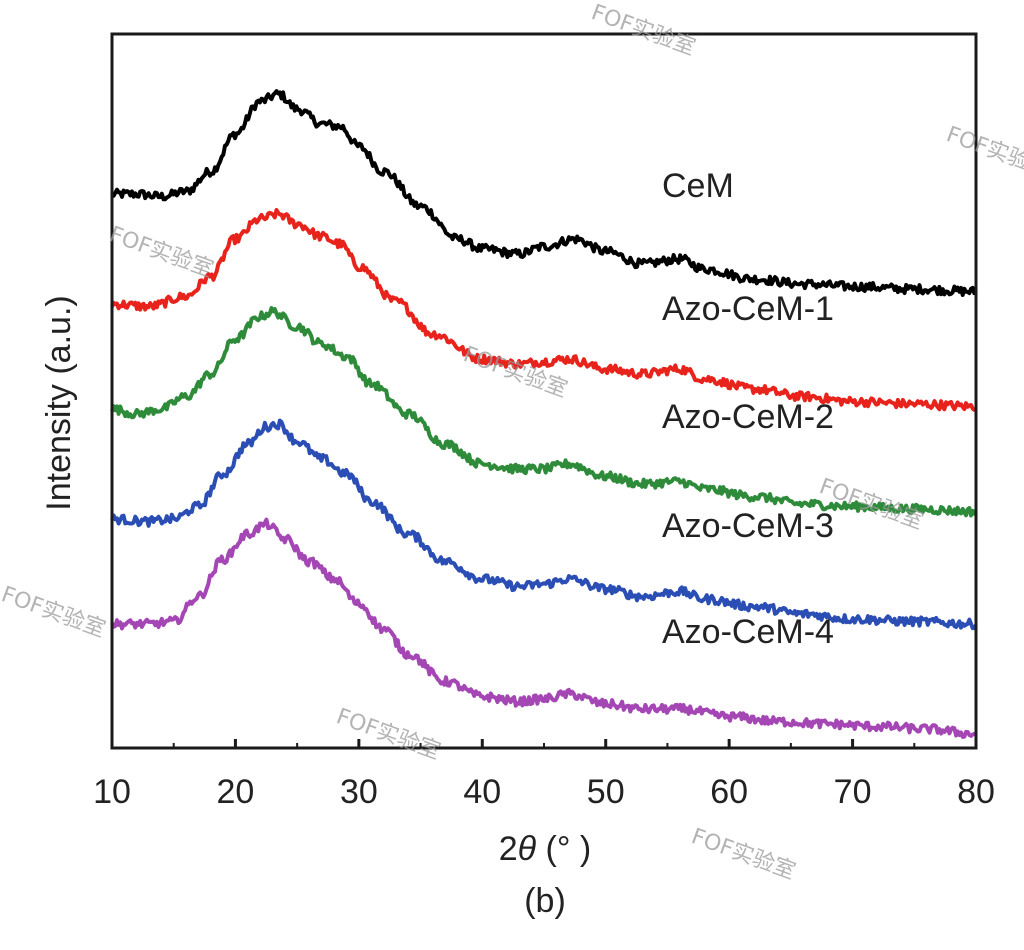 Image resolution: width=1024 pixels, height=950 pixels. Describe the element at coordinates (606, 792) in the screenshot. I see `x-tick-label: 50` at that location.